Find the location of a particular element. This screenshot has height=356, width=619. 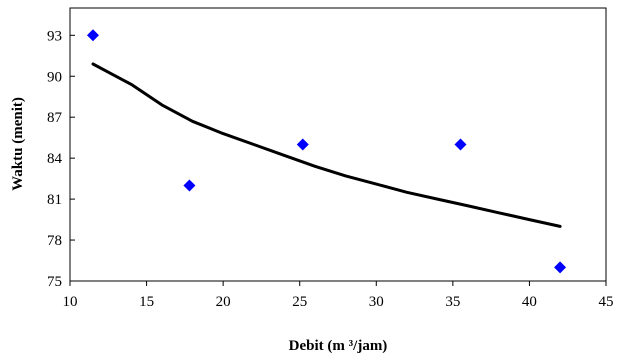

x-tick-label: 40 is located at coordinates (529, 302).